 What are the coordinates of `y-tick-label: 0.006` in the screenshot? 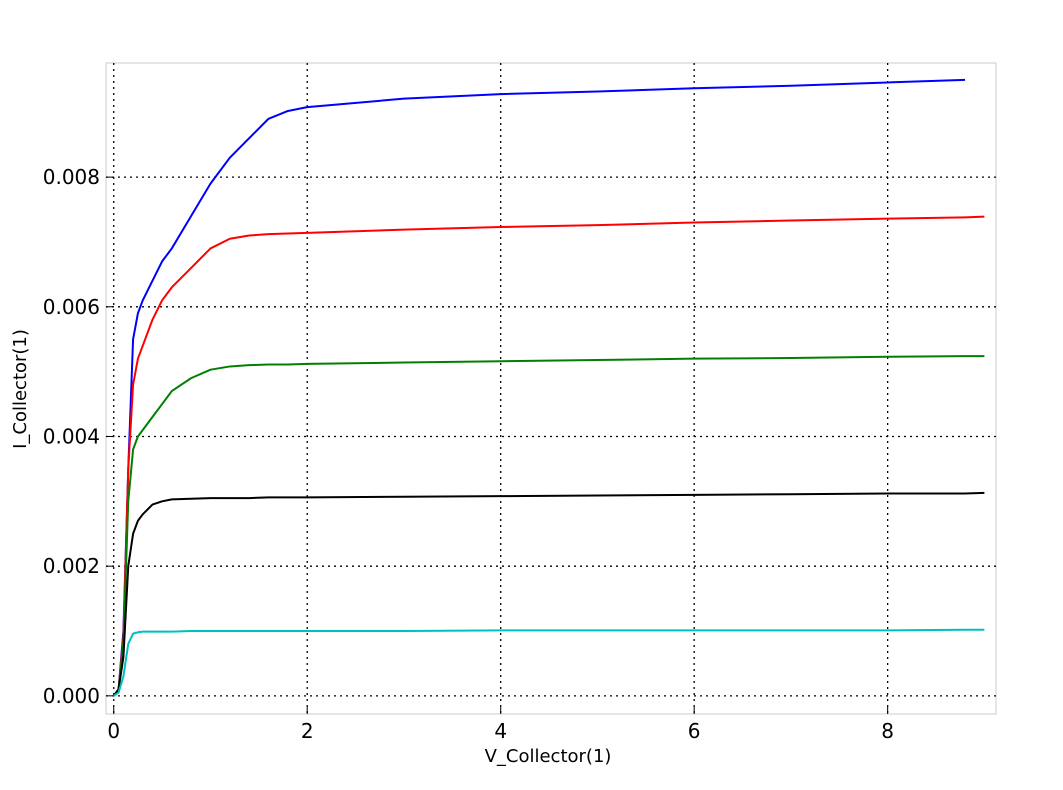 It's located at (71, 307).